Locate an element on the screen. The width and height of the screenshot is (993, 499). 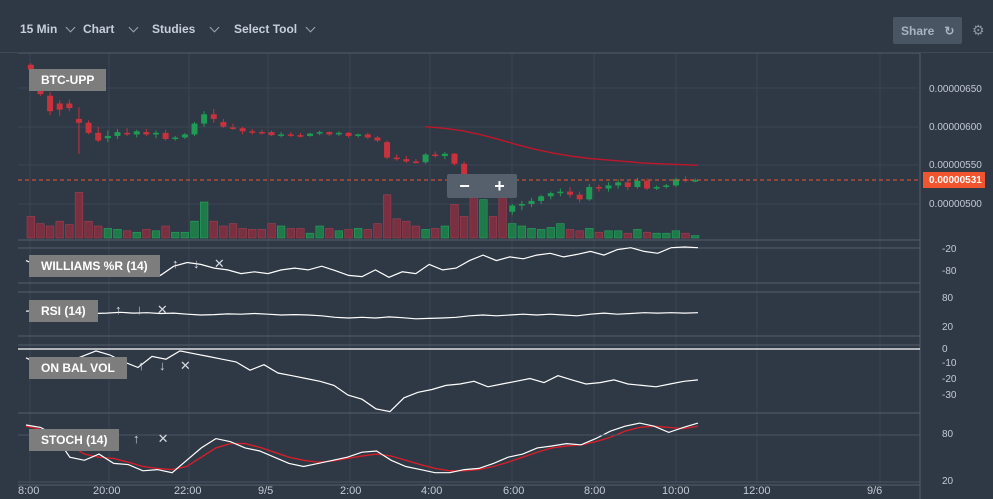
zoom-out-icon: − is located at coordinates (464, 185).